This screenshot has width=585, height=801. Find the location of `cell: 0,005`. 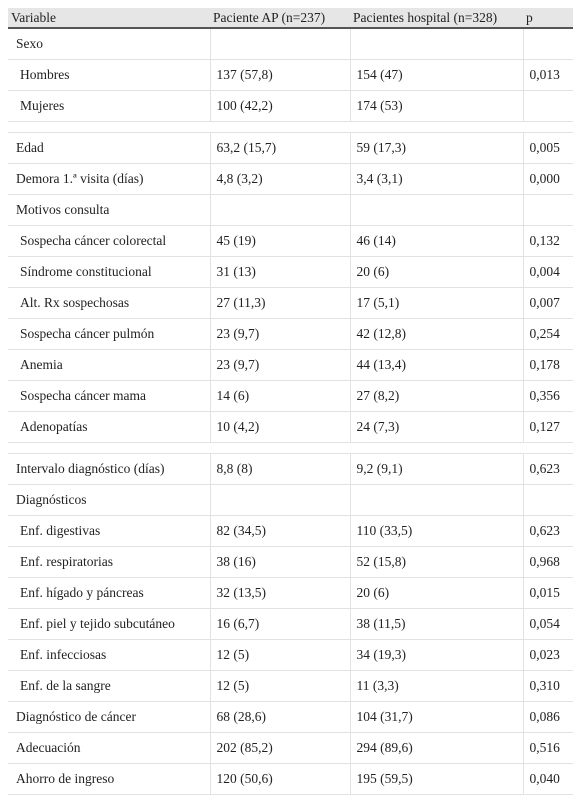

cell: 0,005 is located at coordinates (547, 148).